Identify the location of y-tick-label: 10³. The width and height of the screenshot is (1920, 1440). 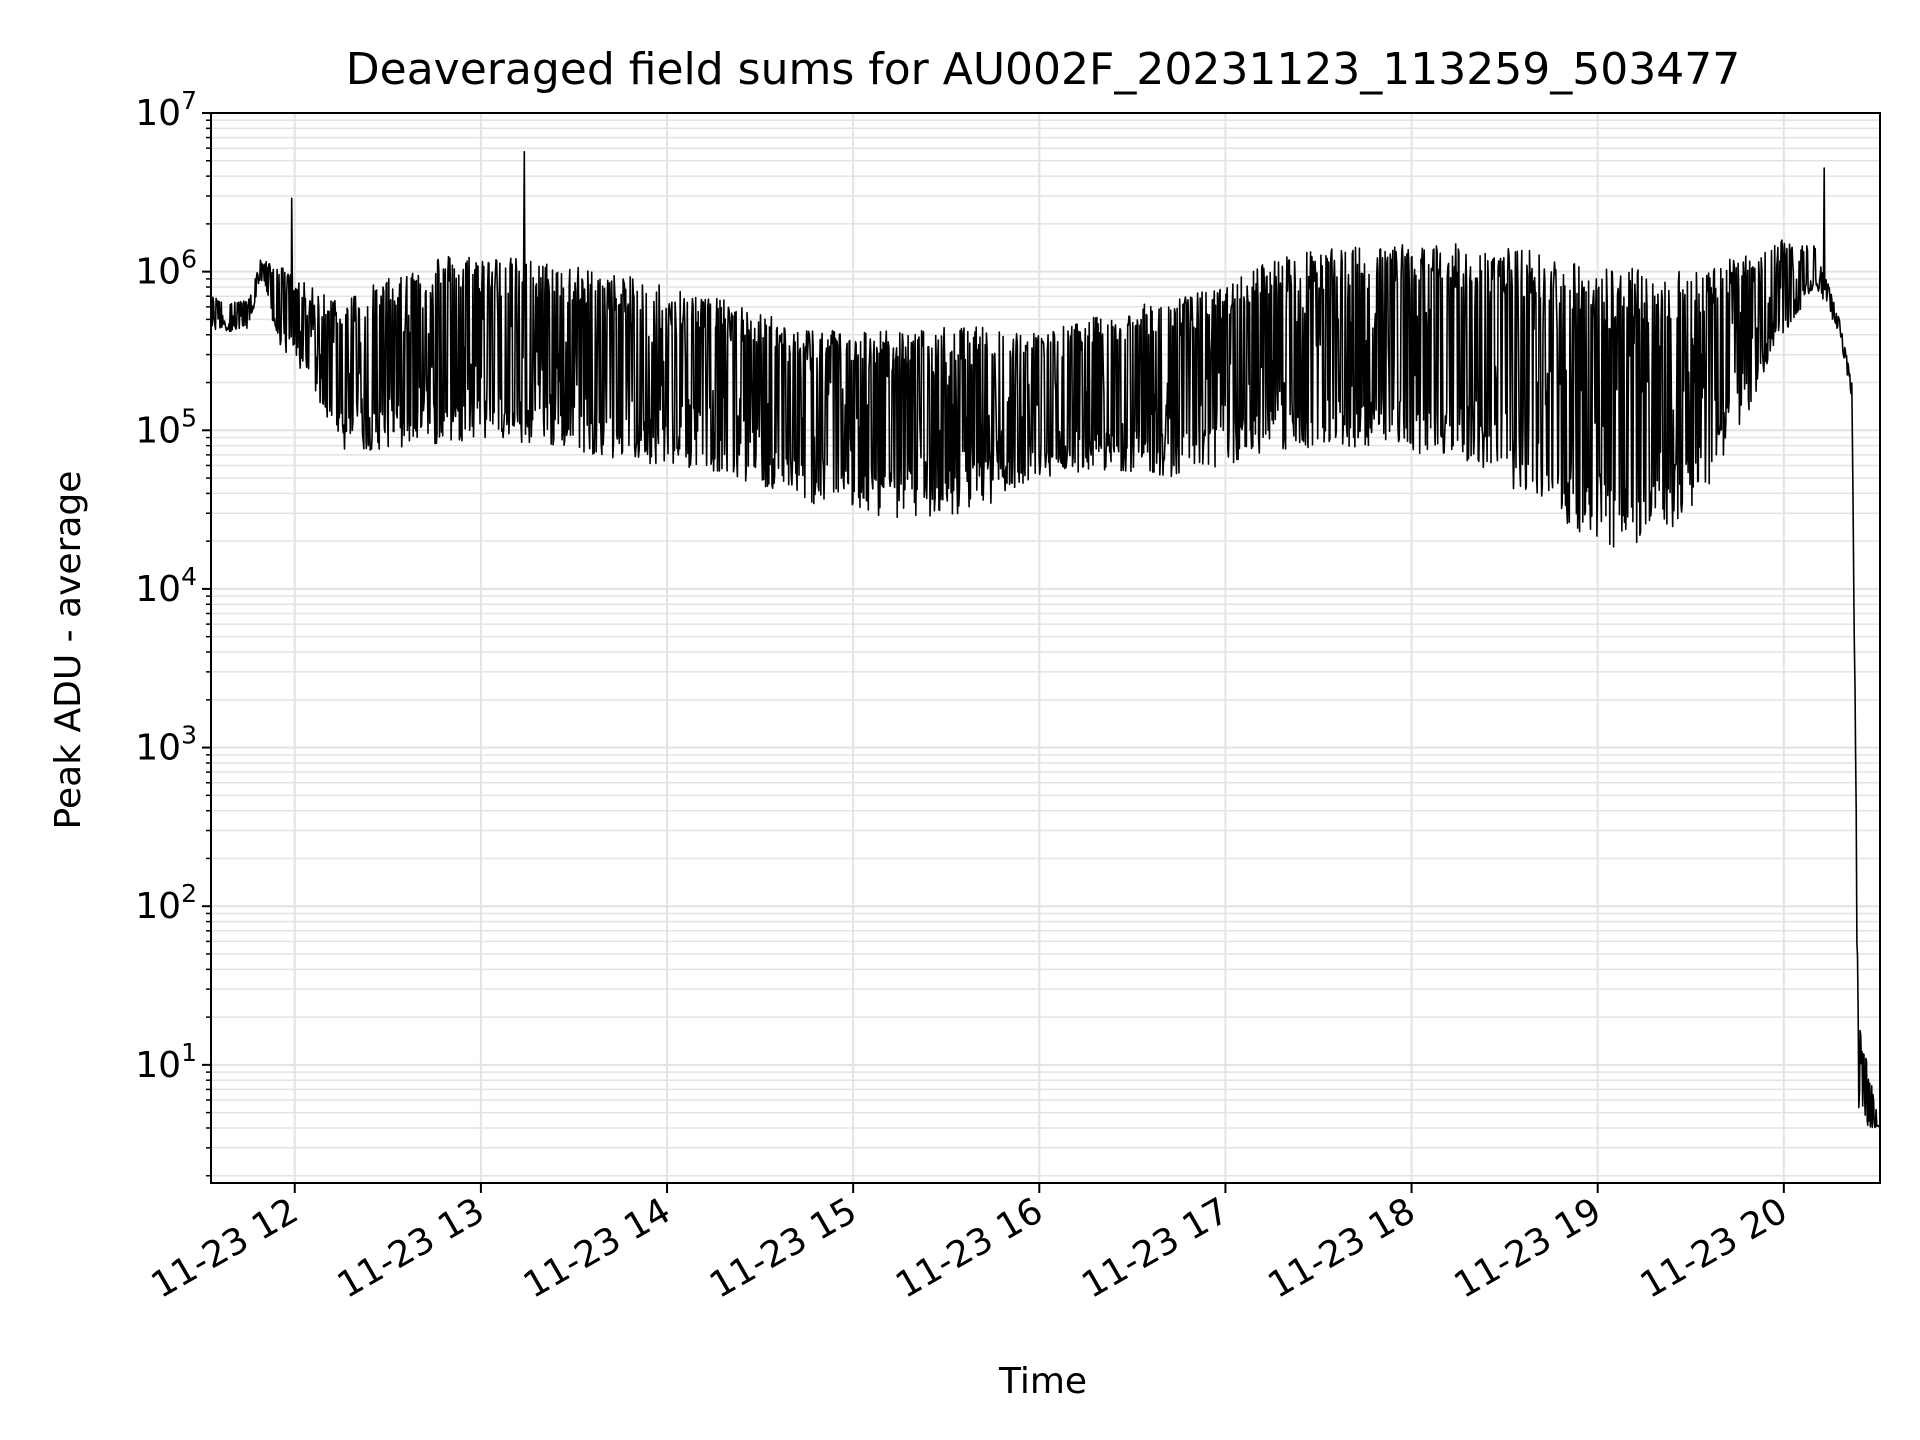
(166, 745).